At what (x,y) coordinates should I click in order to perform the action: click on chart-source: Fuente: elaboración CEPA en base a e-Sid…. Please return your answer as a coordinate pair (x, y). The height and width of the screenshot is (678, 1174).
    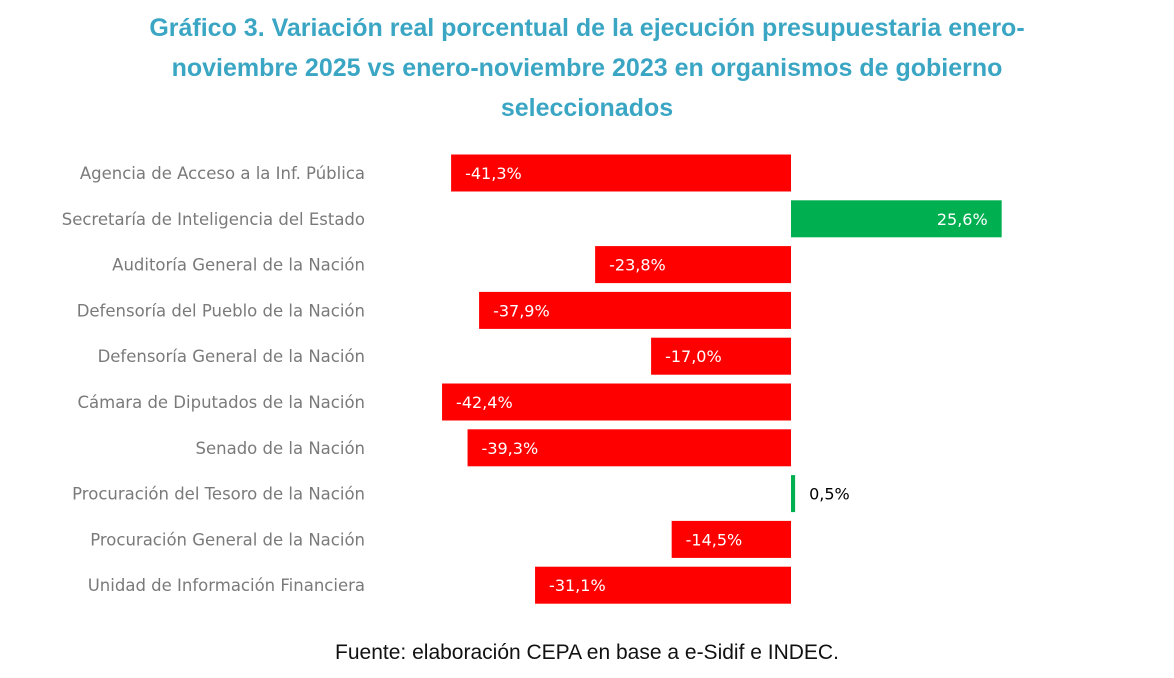
    Looking at the image, I should click on (587, 652).